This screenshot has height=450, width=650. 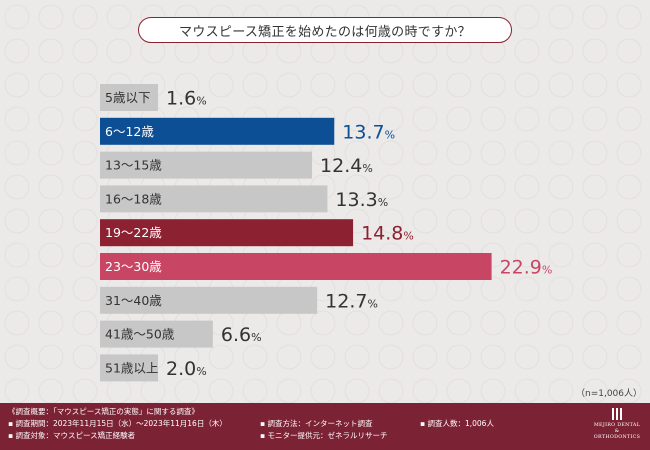 I want to click on survey-heading: 《調査概要：「マウスピース矯正の実態」に関する調査》, so click(x=103, y=411).